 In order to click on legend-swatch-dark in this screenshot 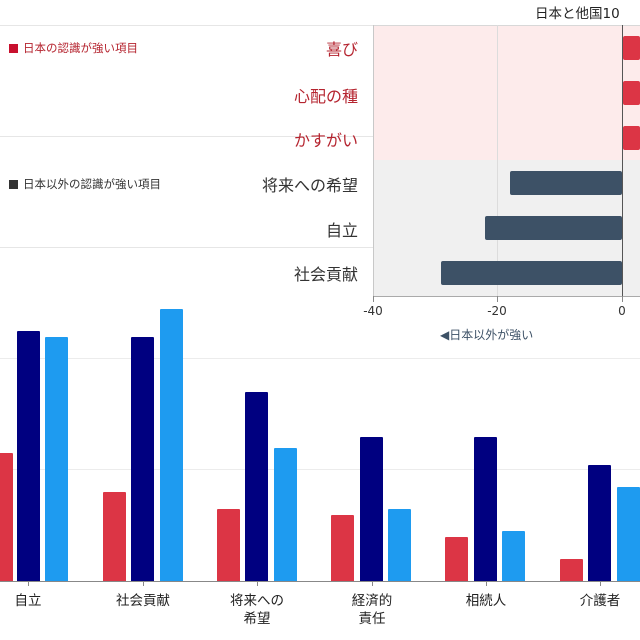, I will do `click(13, 184)`.